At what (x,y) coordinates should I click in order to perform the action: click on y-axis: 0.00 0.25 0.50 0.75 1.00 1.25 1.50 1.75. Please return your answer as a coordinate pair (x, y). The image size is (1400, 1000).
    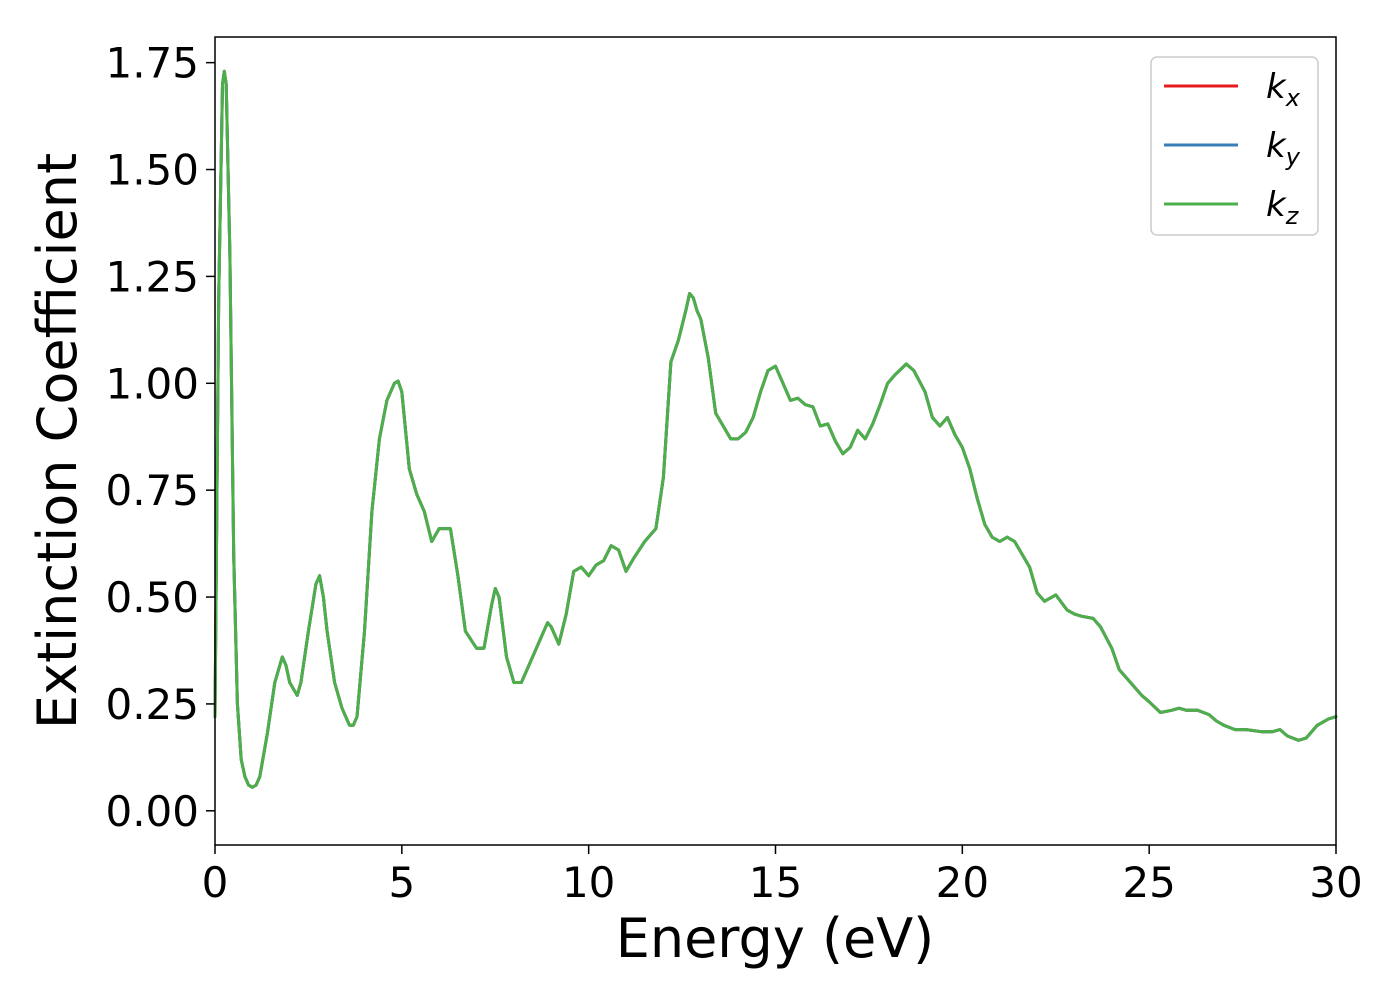
    Looking at the image, I should click on (160, 437).